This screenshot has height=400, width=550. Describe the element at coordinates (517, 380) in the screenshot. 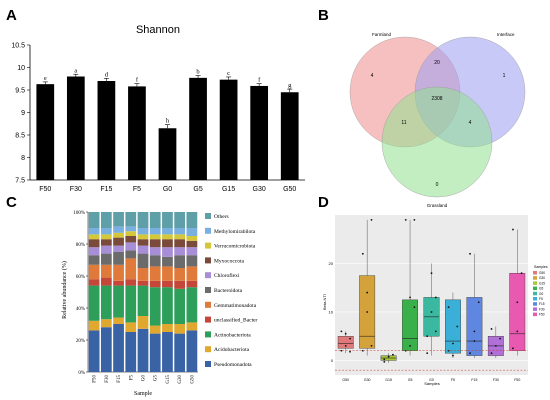

I see `box-x-tick-label: F50` at that location.